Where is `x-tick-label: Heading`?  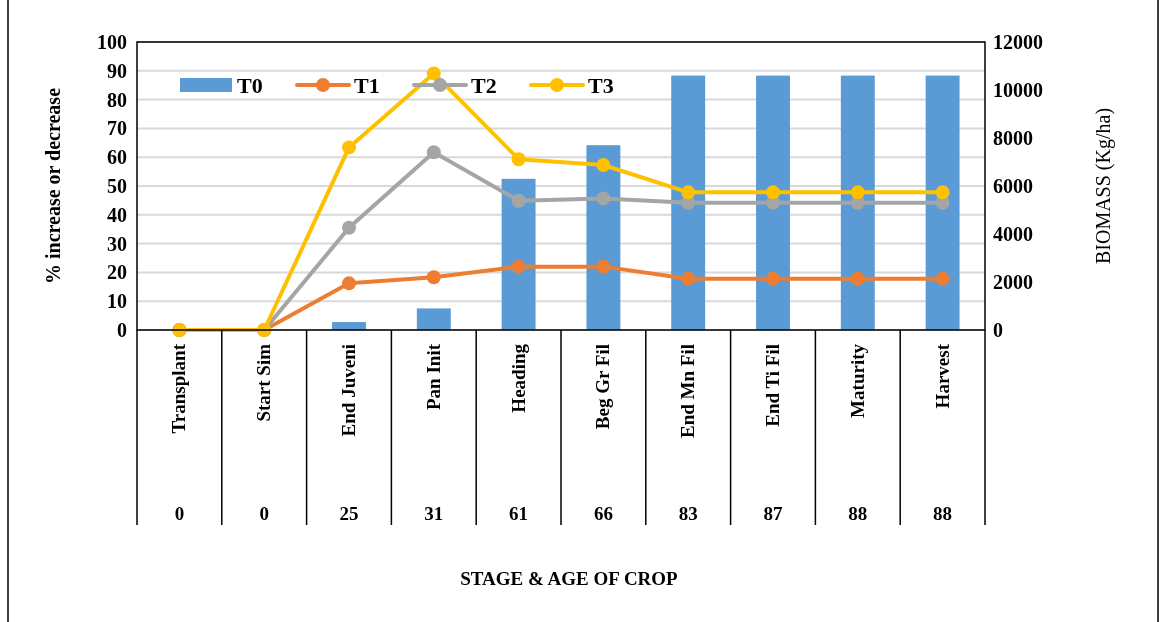
x-tick-label: Heading is located at coordinates (518, 378).